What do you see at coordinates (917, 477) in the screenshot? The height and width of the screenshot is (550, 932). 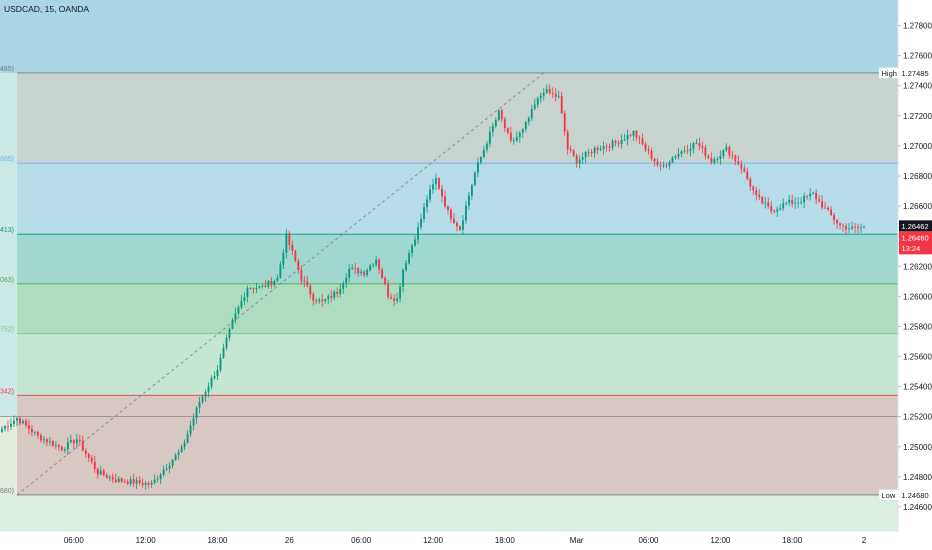 I see `price-tick-label: 1.24800` at bounding box center [917, 477].